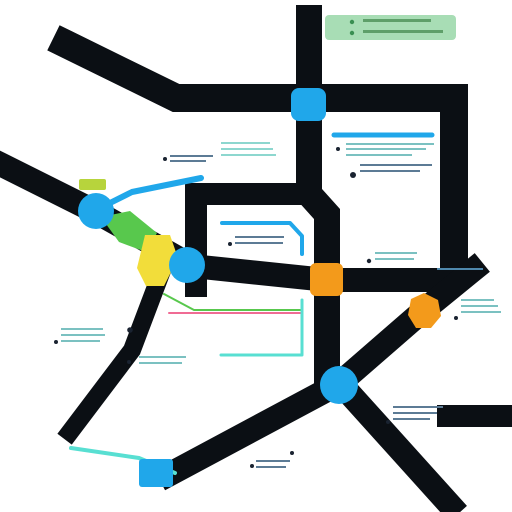  What do you see at coordinates (92, 184) in the screenshot?
I see `yellow-tag-chip` at bounding box center [92, 184].